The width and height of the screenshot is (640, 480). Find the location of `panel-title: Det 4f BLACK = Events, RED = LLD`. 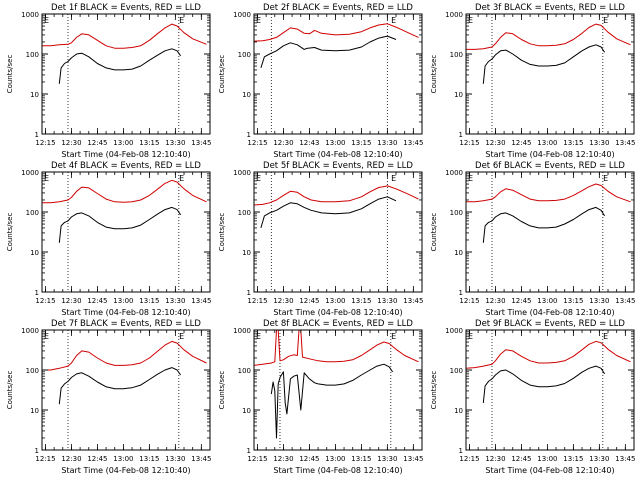

panel-title: Det 4f BLACK = Events, RED = LLD is located at coordinates (126, 166).